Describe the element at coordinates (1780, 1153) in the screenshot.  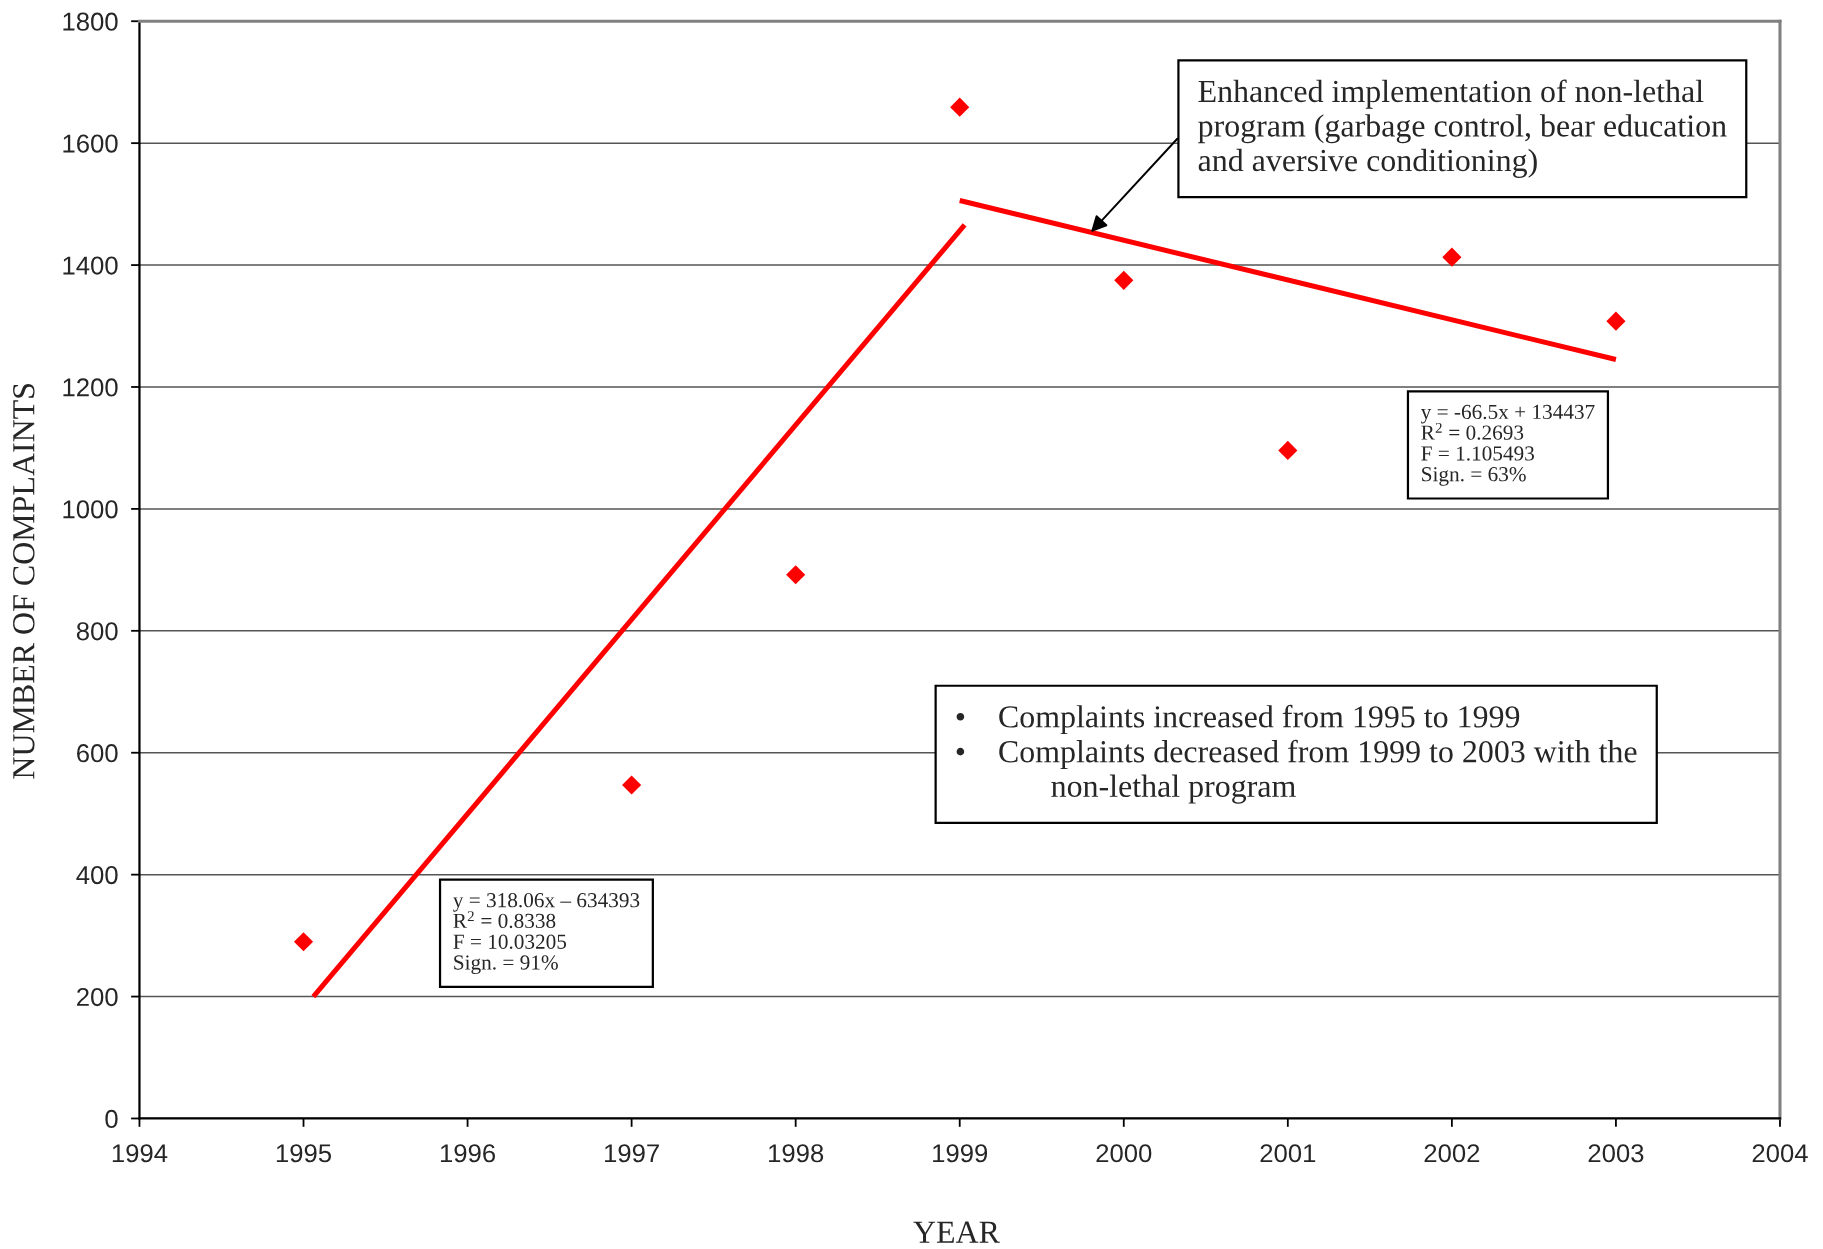
I see `x-tick-label: 2004` at that location.